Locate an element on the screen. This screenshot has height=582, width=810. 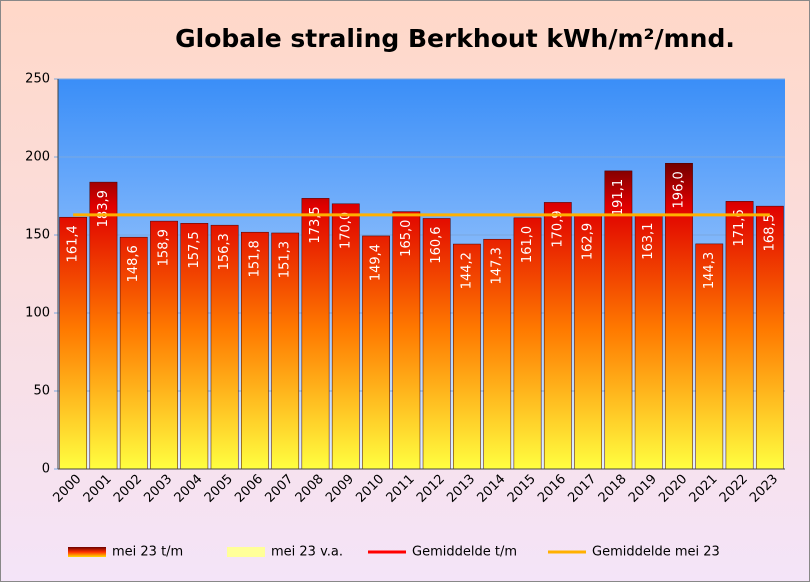
value-label: 170,9 is located at coordinates (557, 228).